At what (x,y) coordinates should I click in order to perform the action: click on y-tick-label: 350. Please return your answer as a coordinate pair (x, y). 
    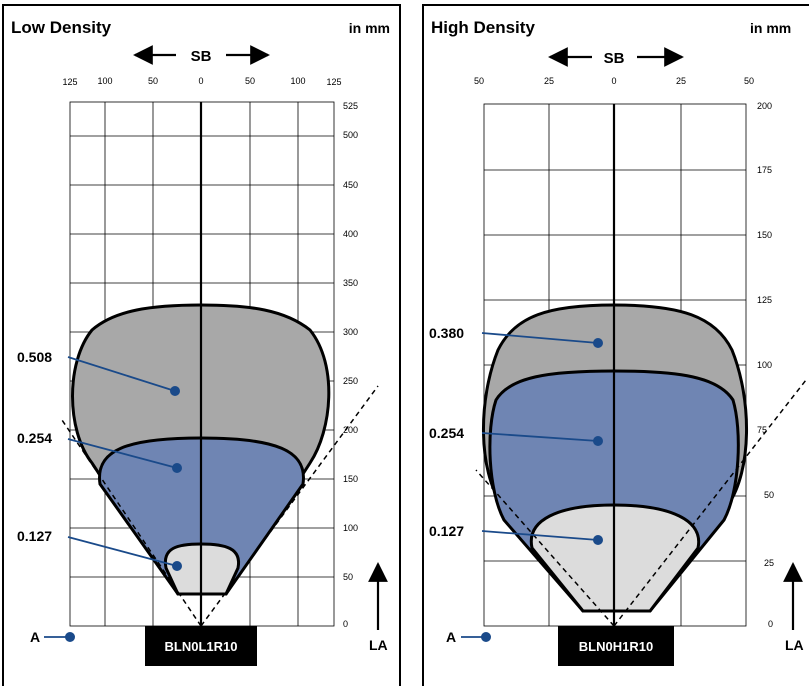
    Looking at the image, I should click on (350, 283).